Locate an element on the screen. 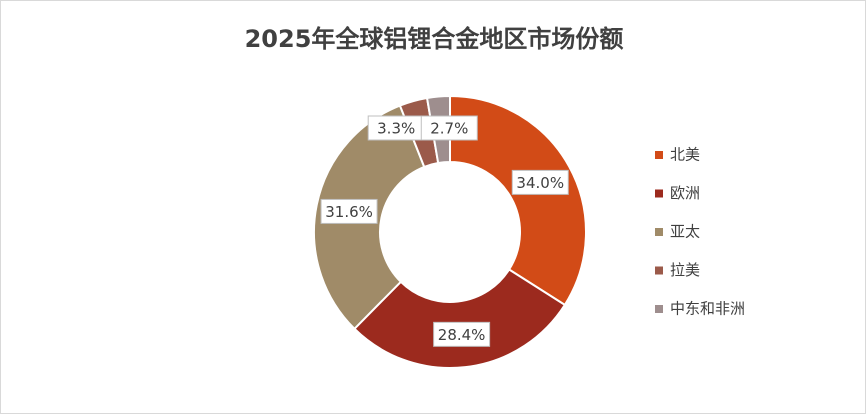 Image resolution: width=867 pixels, height=415 pixels. data-label: 28.4% is located at coordinates (462, 335).